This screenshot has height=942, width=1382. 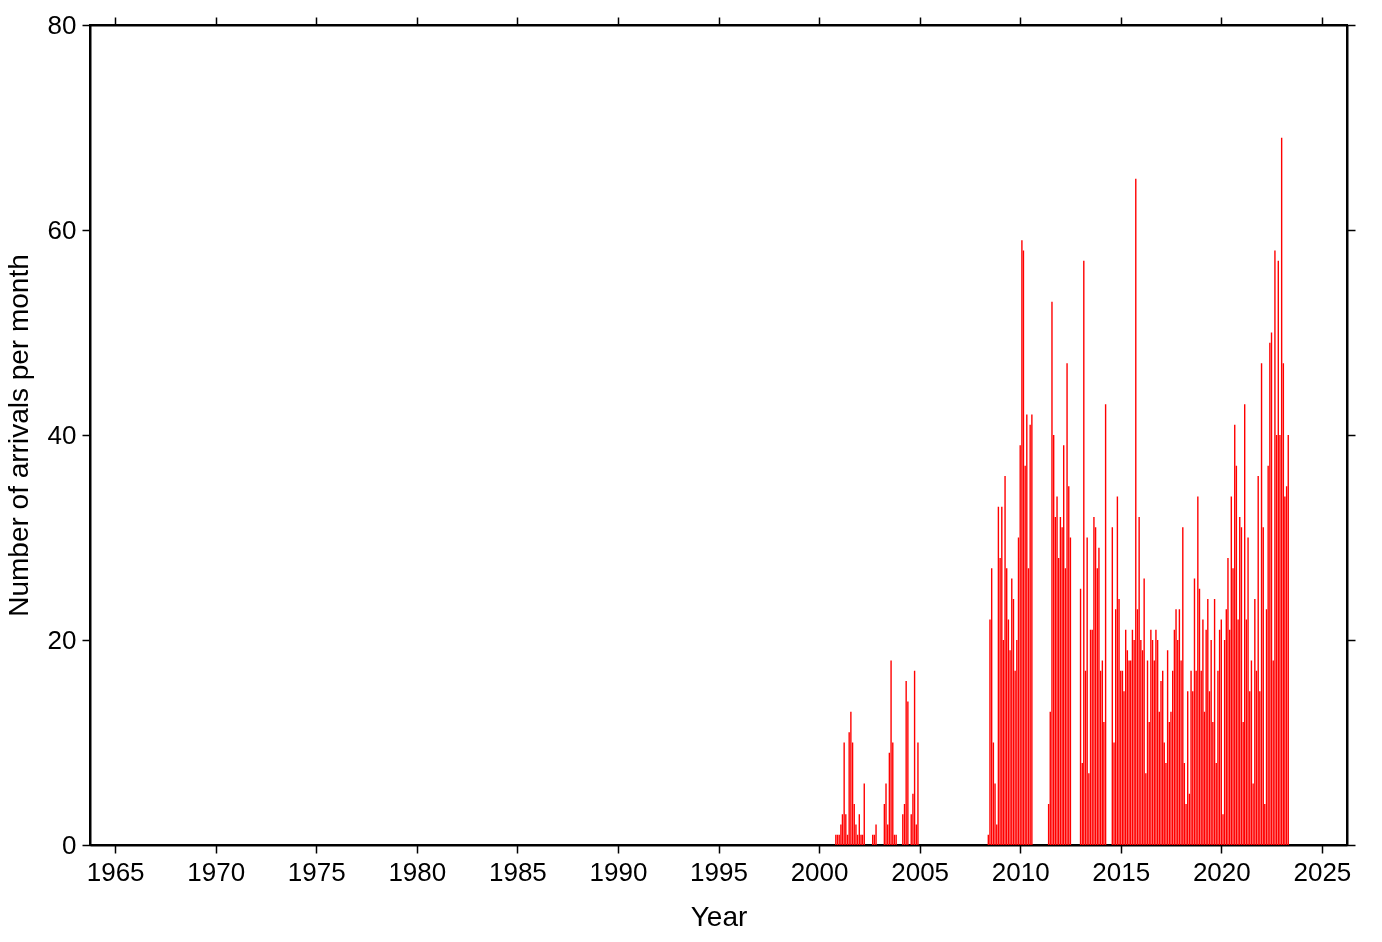 I want to click on x-tick-label: 1975, so click(x=316, y=871).